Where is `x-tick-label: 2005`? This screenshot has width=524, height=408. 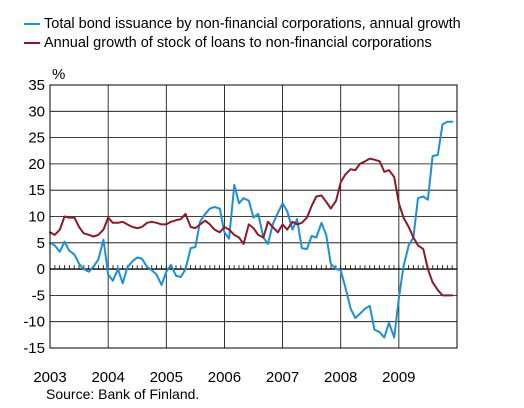 x-tick-label: 2005 is located at coordinates (166, 377).